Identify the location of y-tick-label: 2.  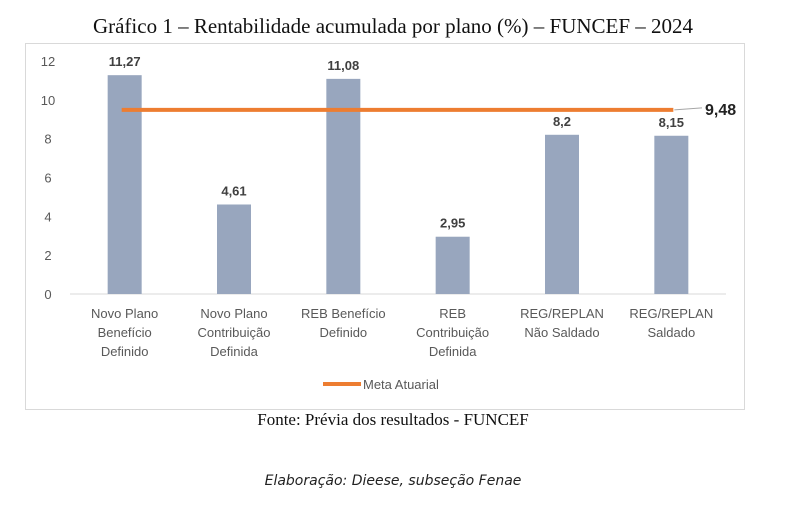
(47, 255).